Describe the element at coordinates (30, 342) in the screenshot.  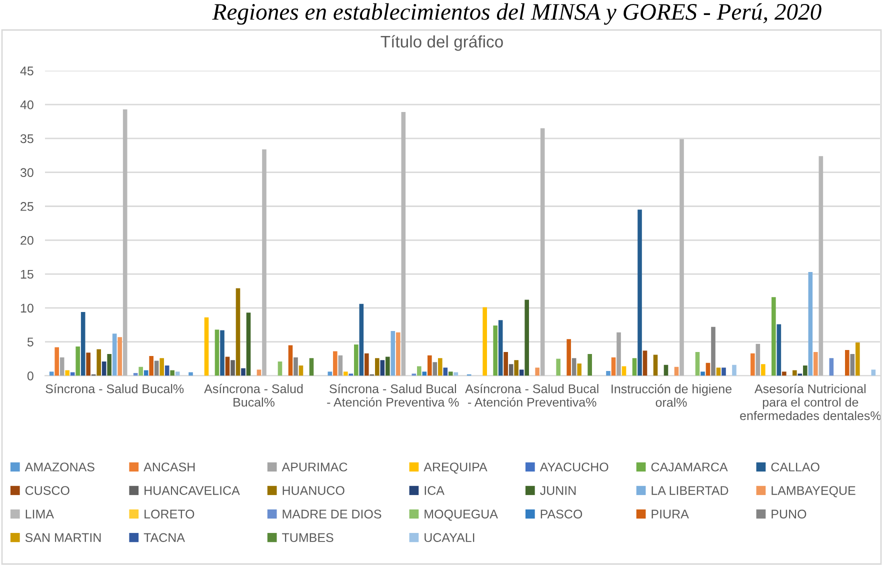
I see `y-tick-label: 5` at that location.